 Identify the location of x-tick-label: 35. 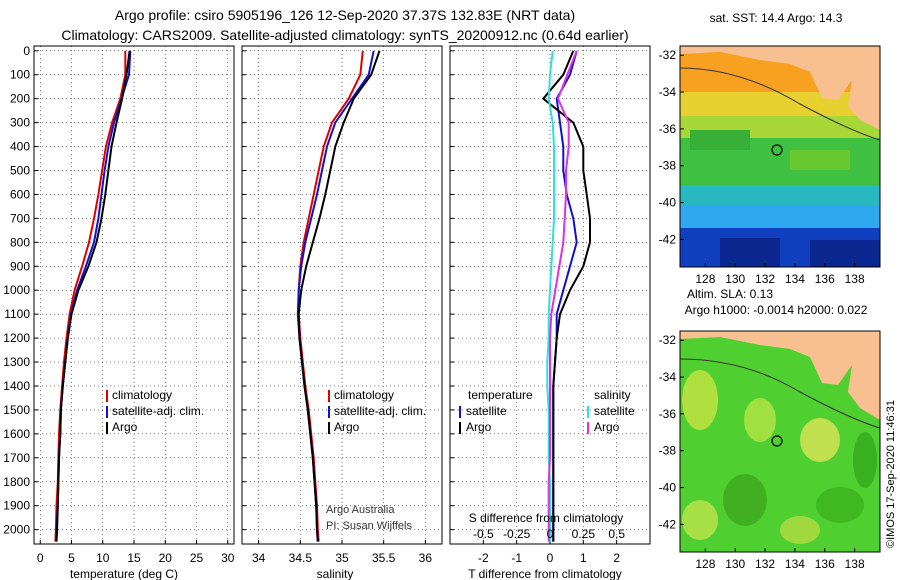
(342, 558).